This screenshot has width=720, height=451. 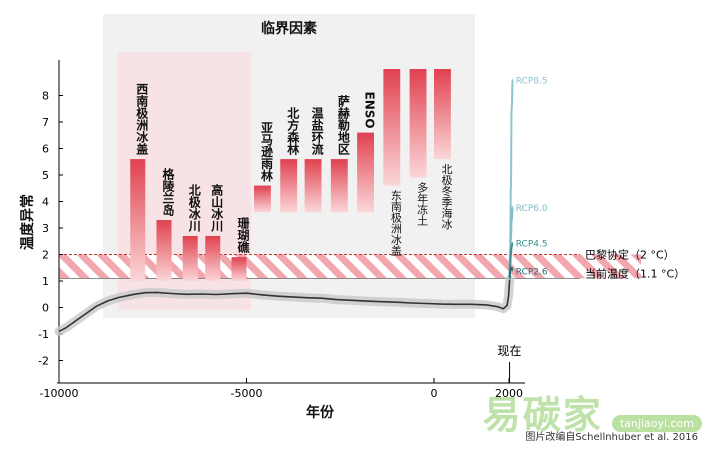 I want to click on tipping-label-2: 北极冰川, so click(x=194, y=207).